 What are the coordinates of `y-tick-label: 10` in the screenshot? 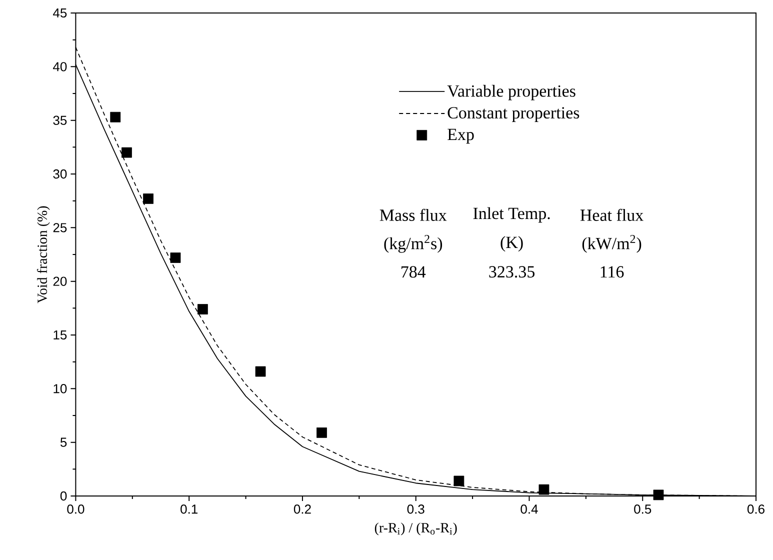 It's located at (60, 389).